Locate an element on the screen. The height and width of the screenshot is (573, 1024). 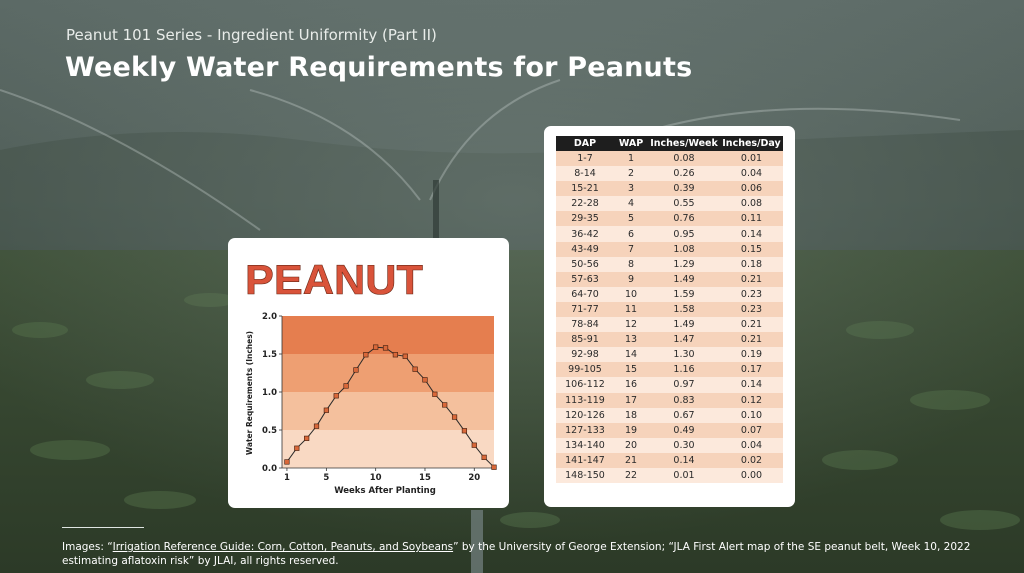
table-cell: 6 is located at coordinates (631, 234).